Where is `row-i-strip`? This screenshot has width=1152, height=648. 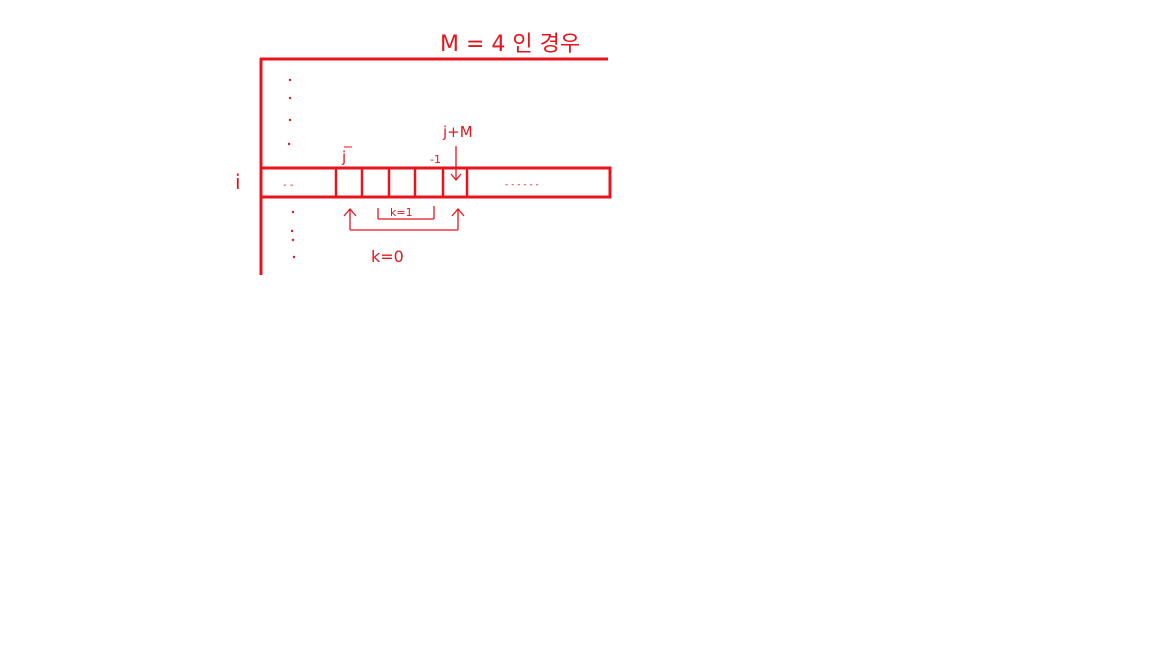
row-i-strip is located at coordinates (435, 182).